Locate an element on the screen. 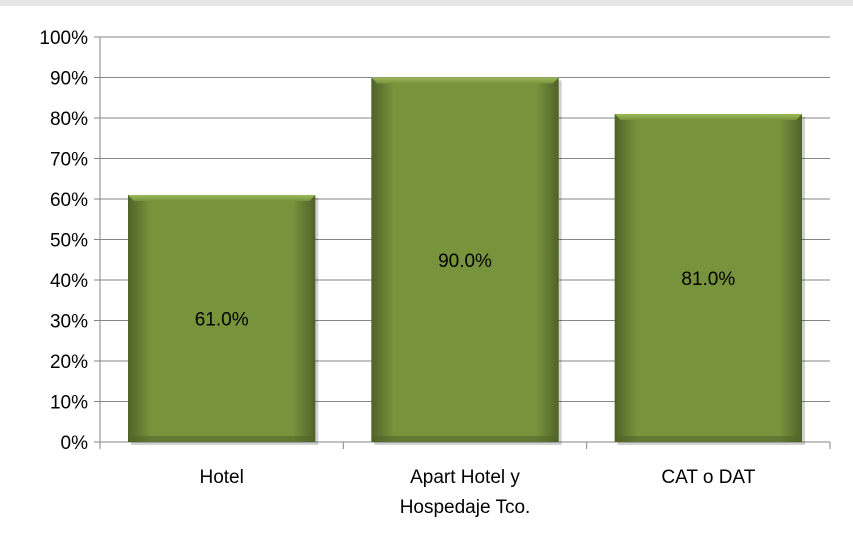 This screenshot has width=853, height=540. x-category-label: CAT o DAT is located at coordinates (708, 477).